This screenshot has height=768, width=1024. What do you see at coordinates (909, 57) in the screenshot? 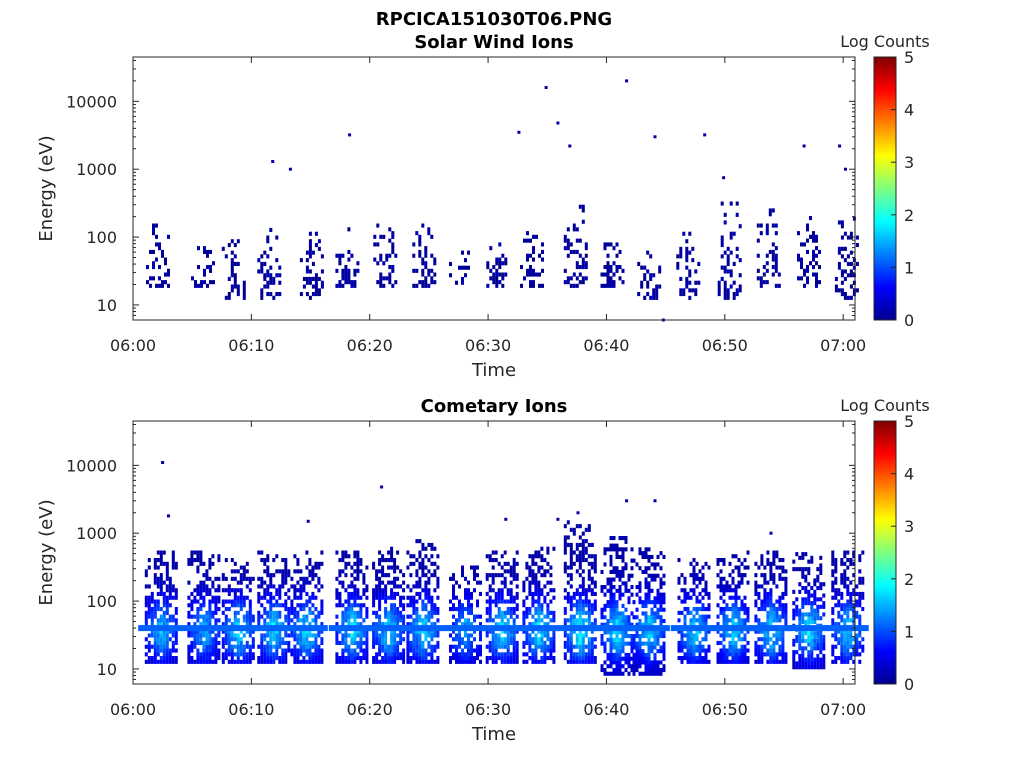
I see `colorbar-tick-label: 5` at bounding box center [909, 57].